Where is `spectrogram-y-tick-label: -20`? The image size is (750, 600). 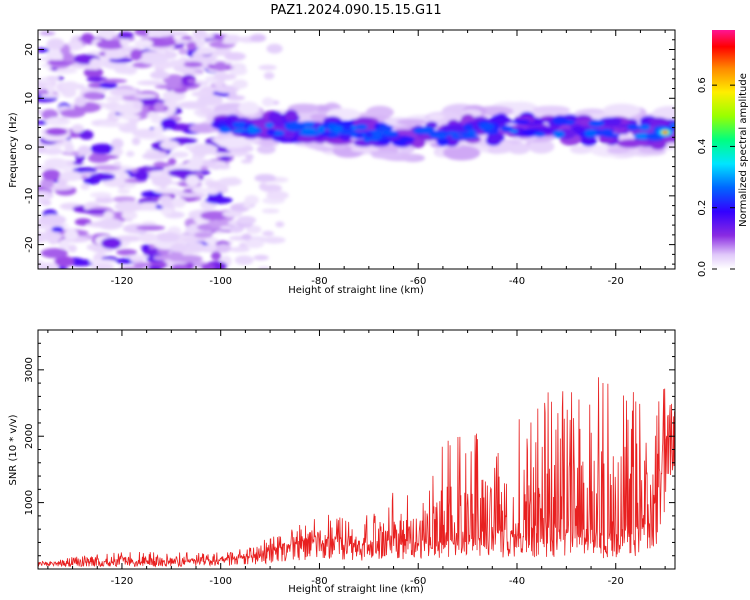
spectrogram-y-tick-label: -20 is located at coordinates (29, 244).